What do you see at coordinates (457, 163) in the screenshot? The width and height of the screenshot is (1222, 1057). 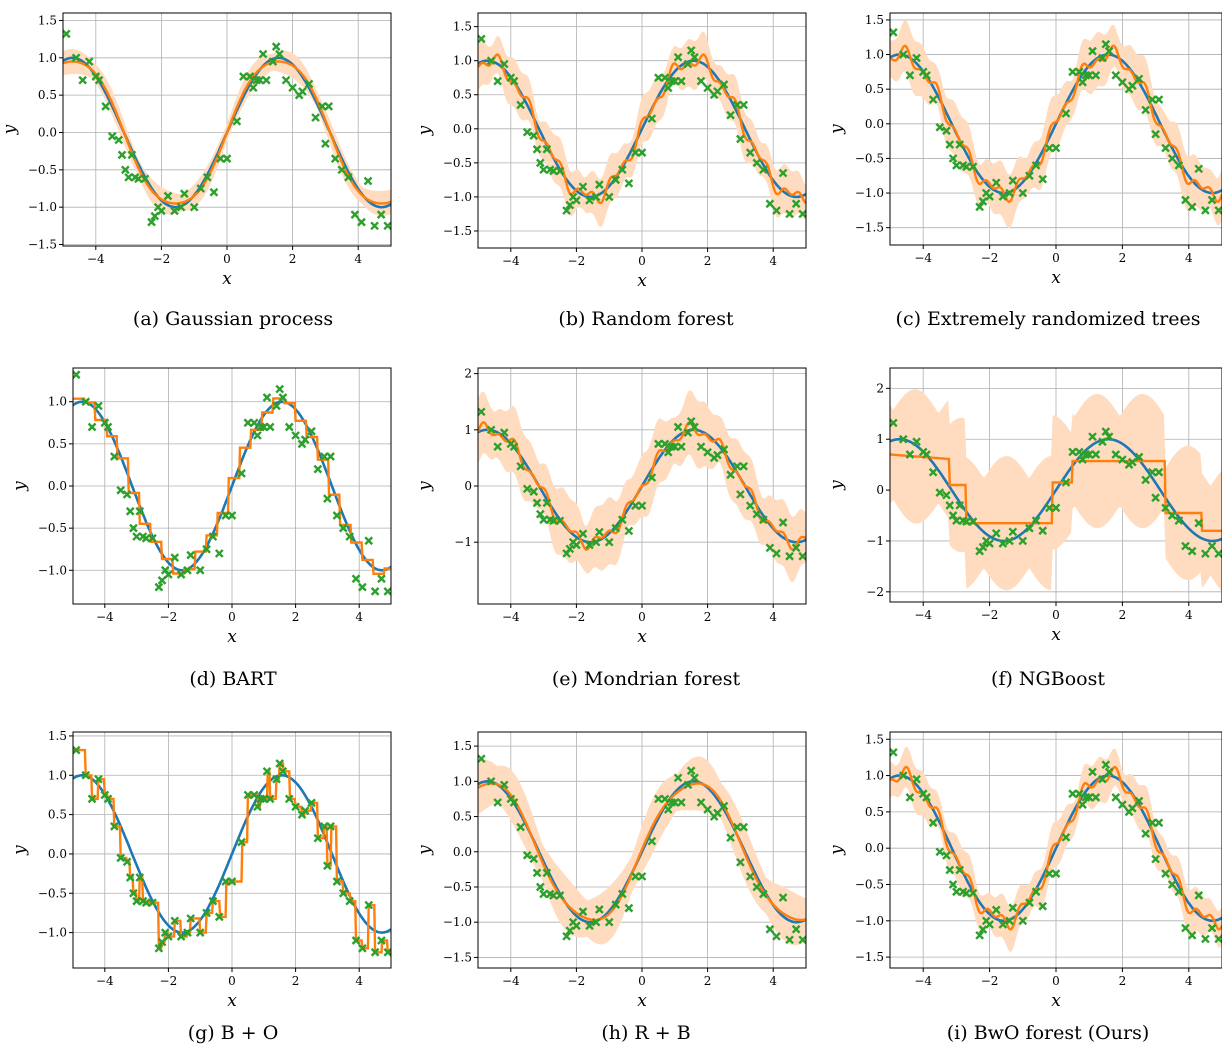 I see `y-tick-label: −0.5` at bounding box center [457, 163].